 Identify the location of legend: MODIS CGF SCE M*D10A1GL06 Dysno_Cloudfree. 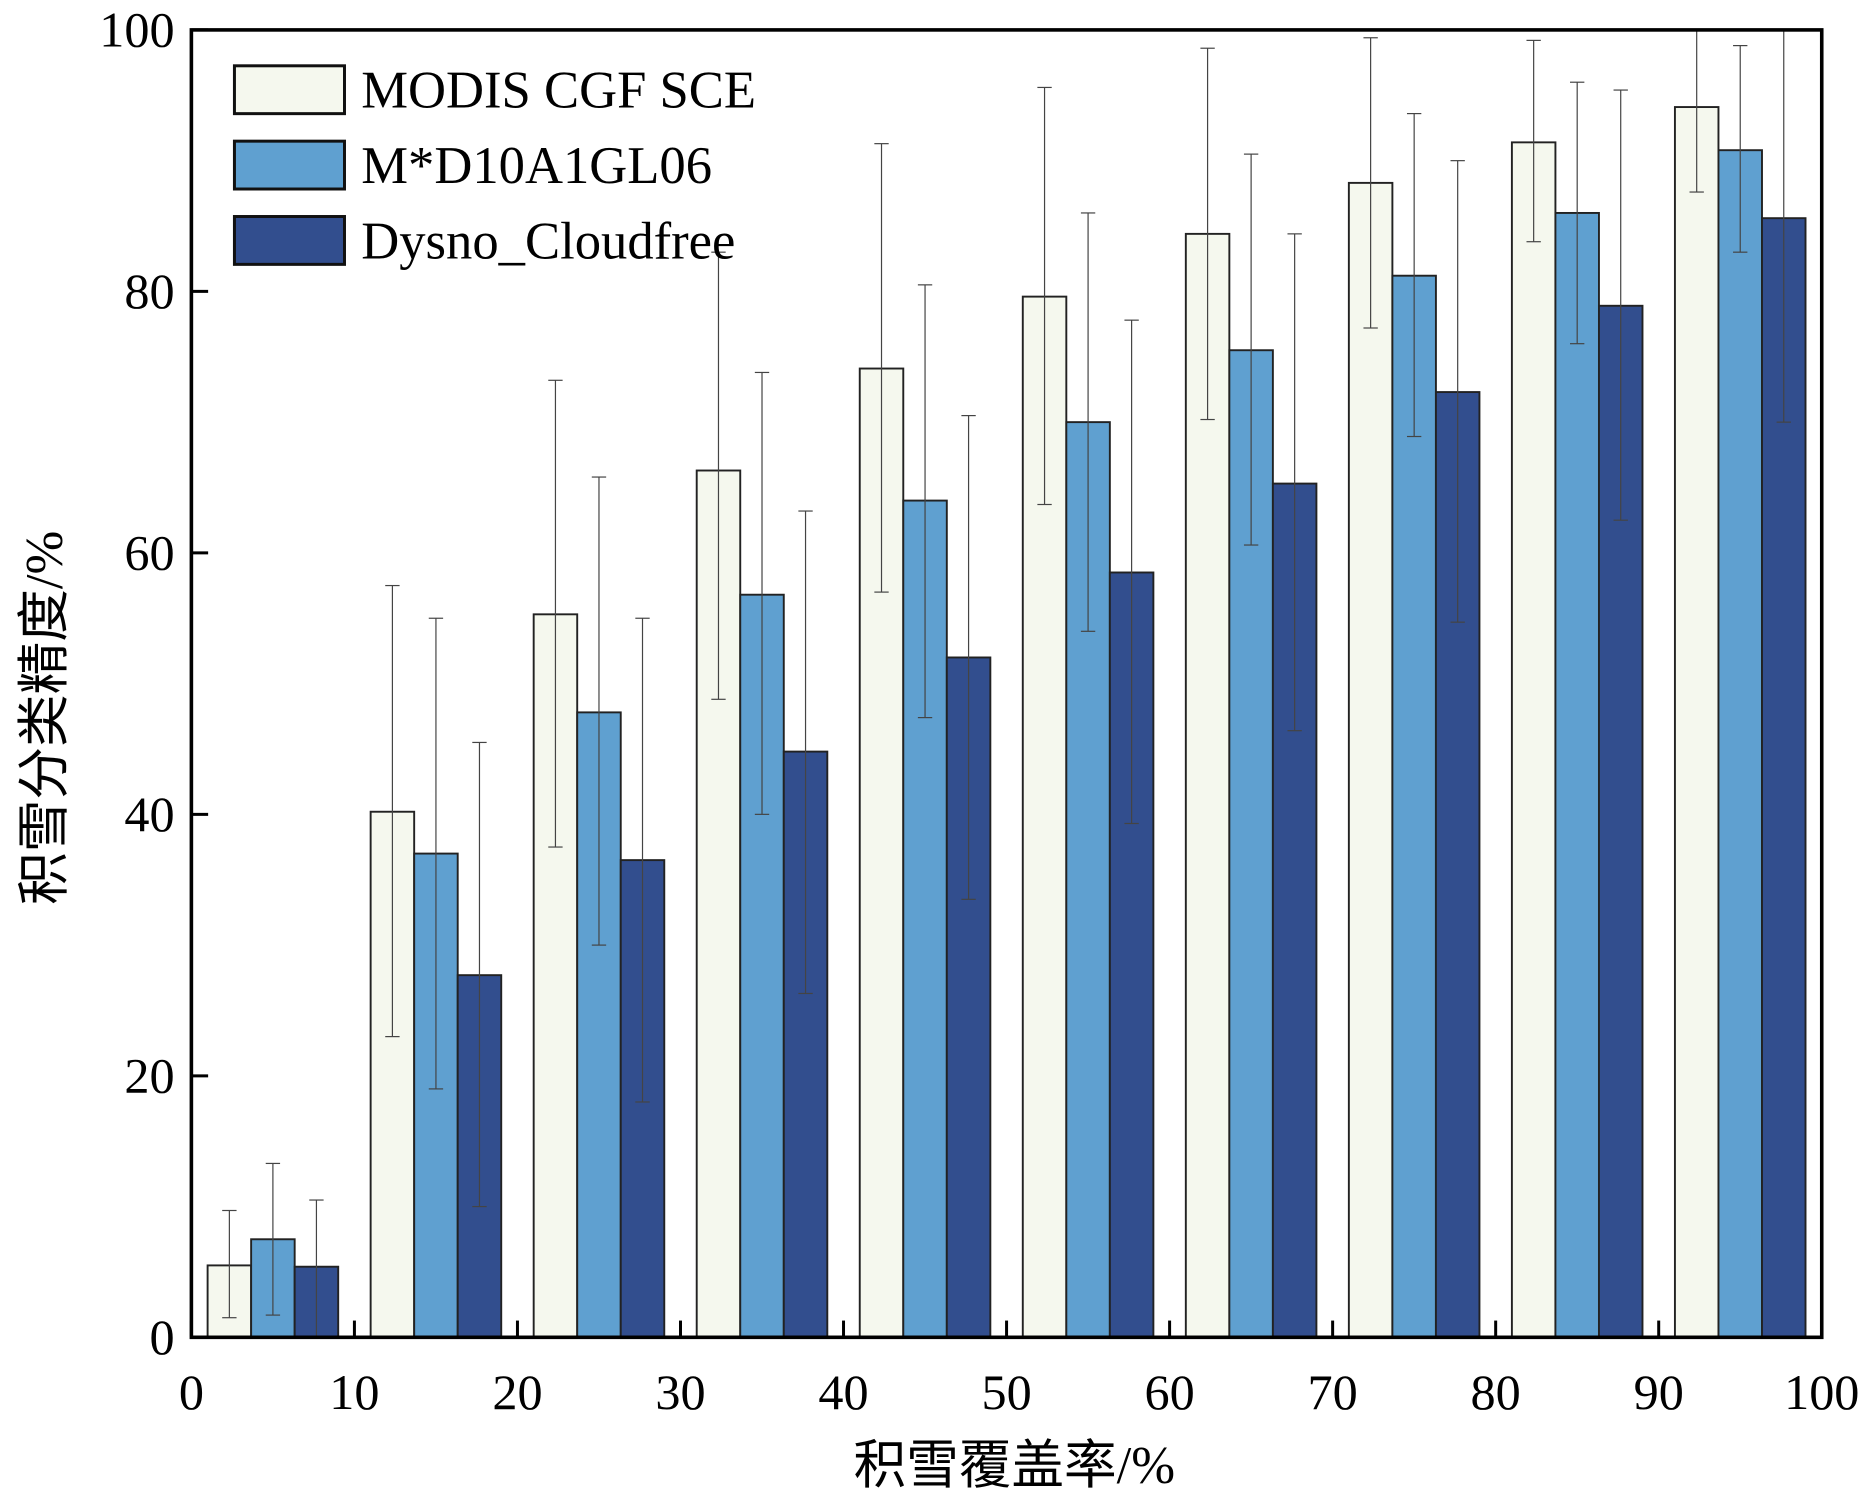
(494, 166).